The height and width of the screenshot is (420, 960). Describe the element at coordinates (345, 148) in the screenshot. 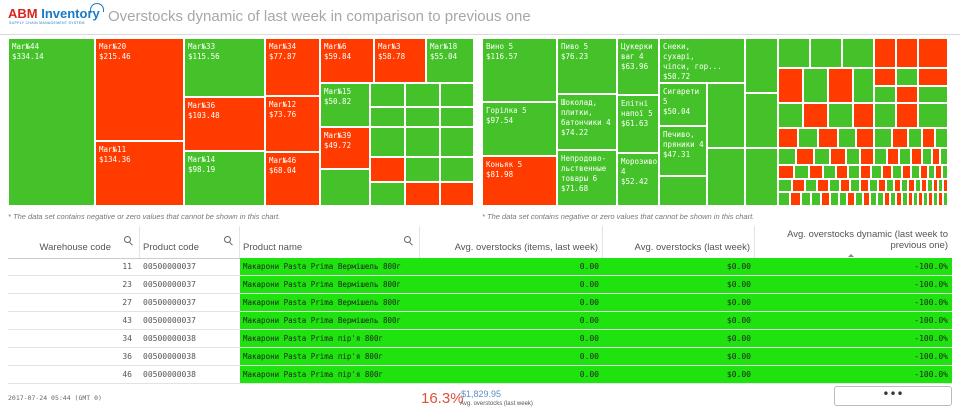

I see `treemap-cell: Mar№39 $49.72` at that location.